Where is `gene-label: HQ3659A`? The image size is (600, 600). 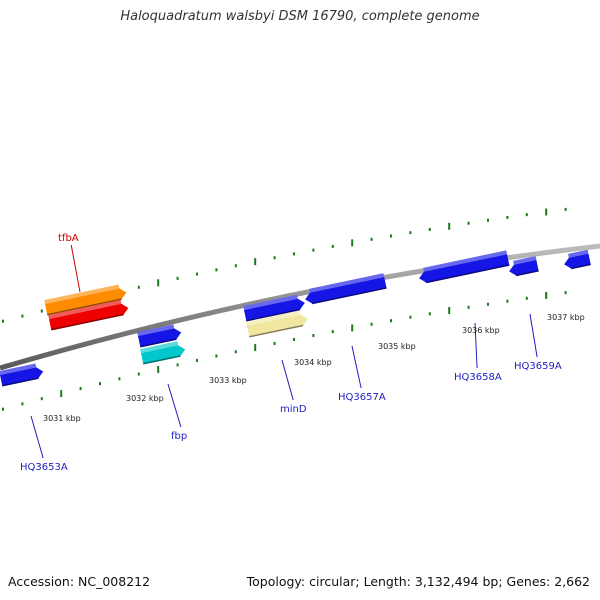
gene-label: HQ3659A is located at coordinates (538, 366).